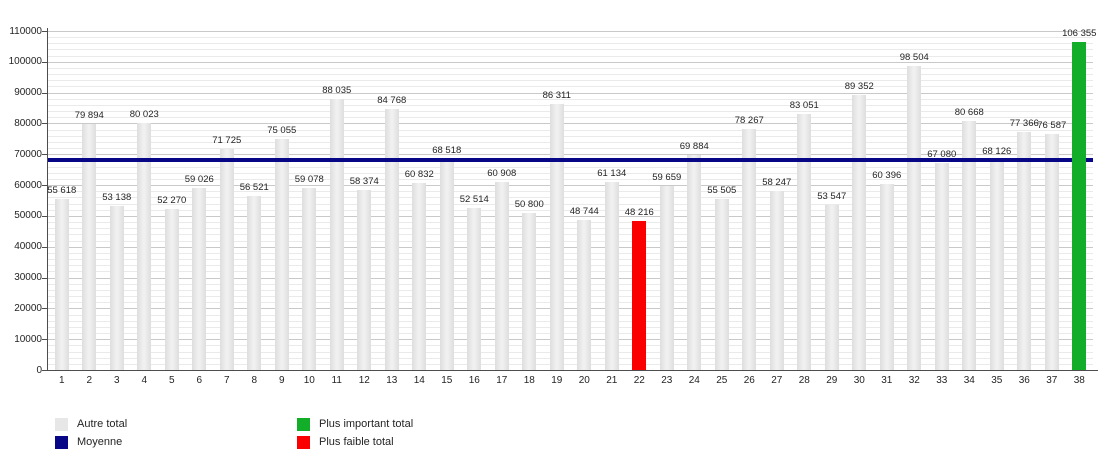  I want to click on y-axis-label: 0, so click(39, 370).